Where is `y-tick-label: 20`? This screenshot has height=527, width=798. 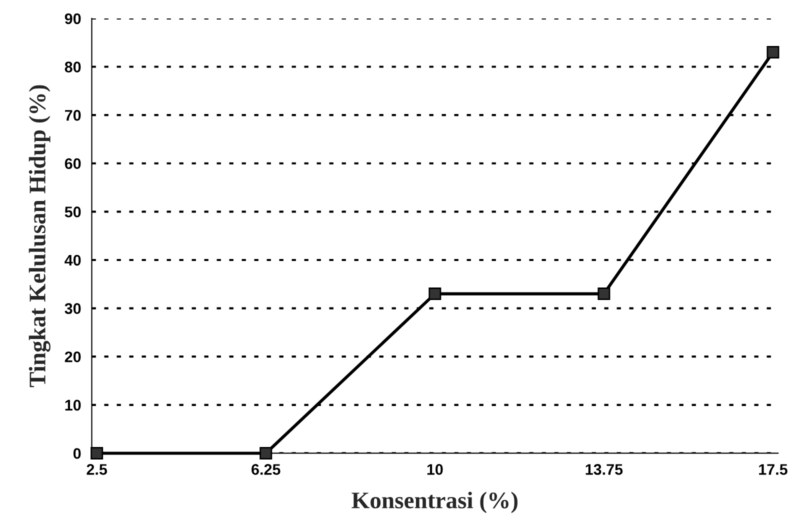
y-tick-label: 20 is located at coordinates (72, 356).